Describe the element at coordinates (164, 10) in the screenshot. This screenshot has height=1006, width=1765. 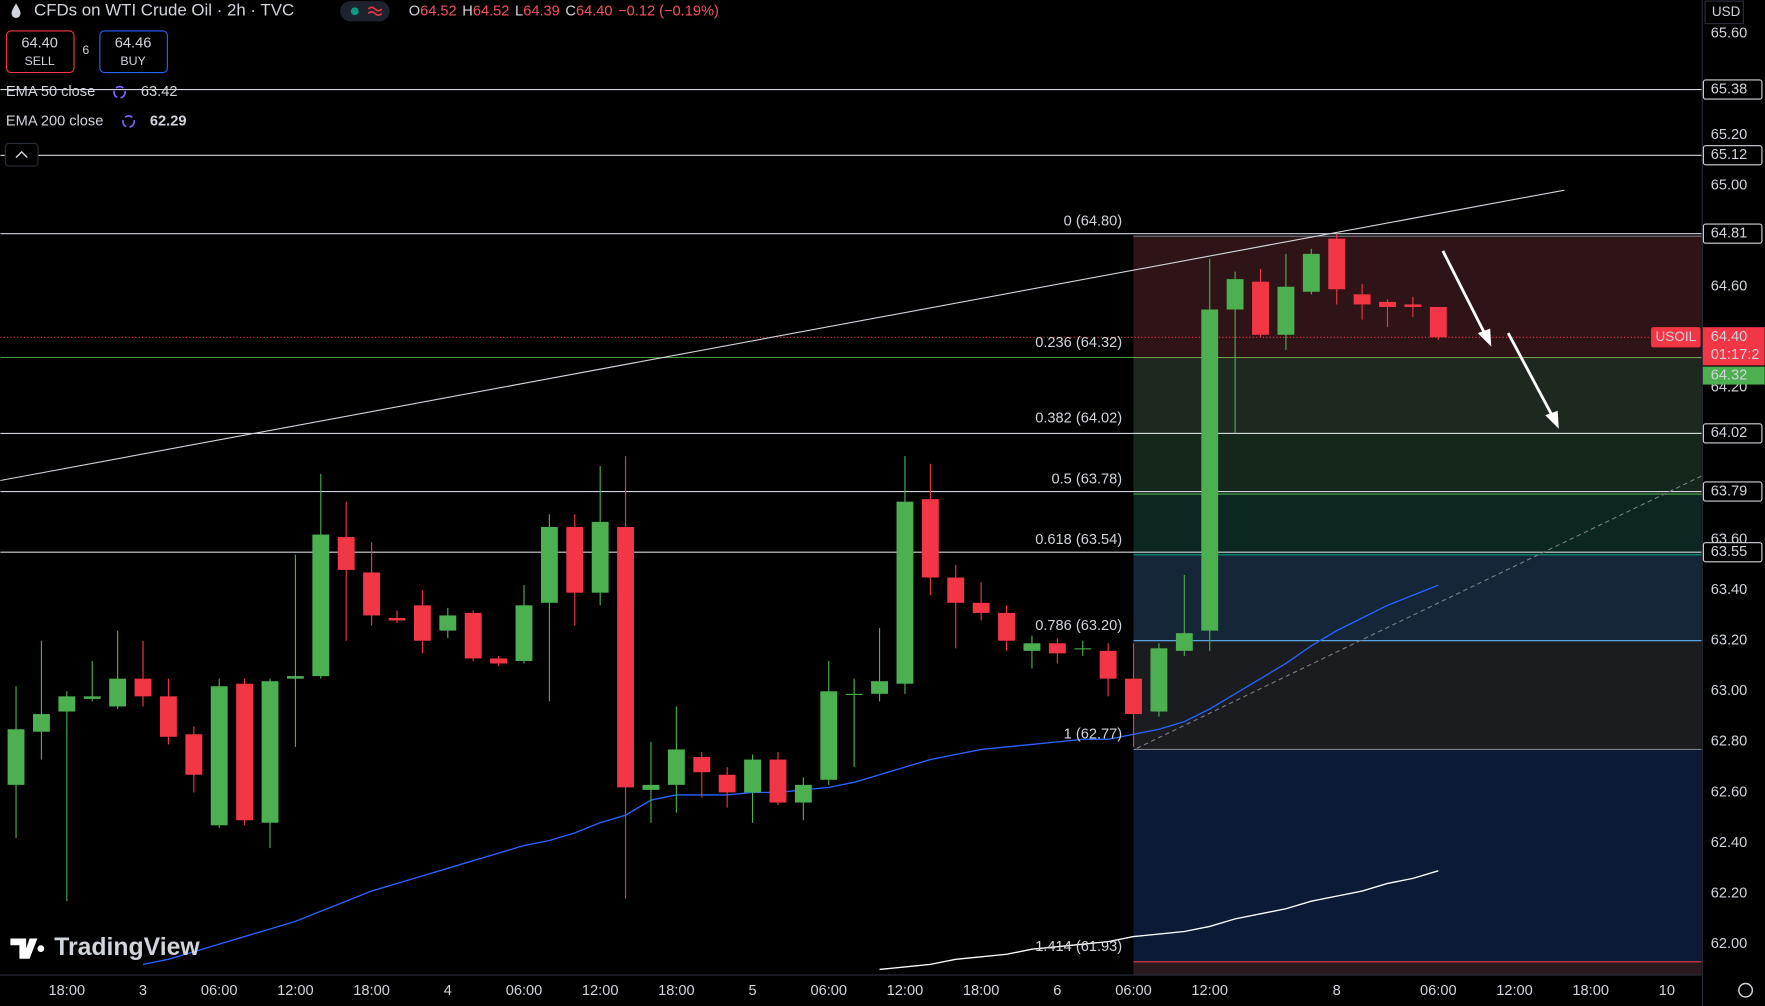
I see `symbol-title: CFDs on WTI Crude Oil · 2h · TVC` at that location.